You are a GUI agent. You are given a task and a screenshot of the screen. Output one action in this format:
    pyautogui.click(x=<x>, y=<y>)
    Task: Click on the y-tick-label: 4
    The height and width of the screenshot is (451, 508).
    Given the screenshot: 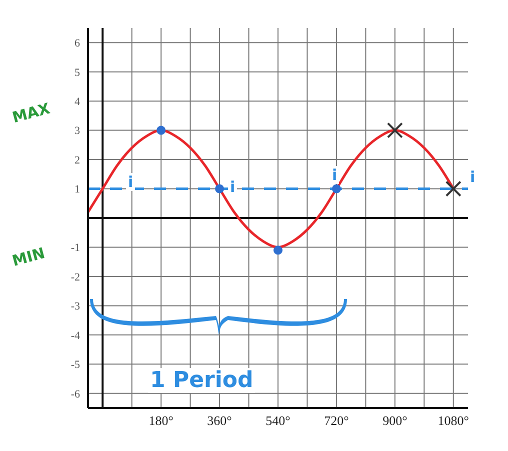 What is the action you would take?
    pyautogui.click(x=77, y=102)
    